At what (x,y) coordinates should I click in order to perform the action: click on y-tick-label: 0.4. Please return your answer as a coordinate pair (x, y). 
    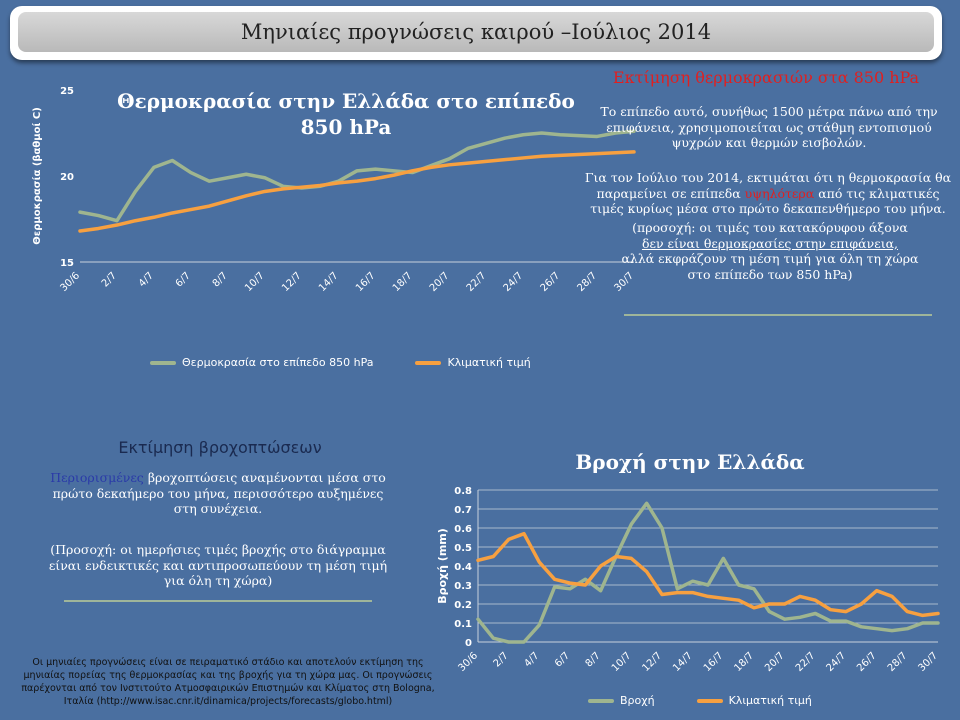
    Looking at the image, I should click on (463, 567).